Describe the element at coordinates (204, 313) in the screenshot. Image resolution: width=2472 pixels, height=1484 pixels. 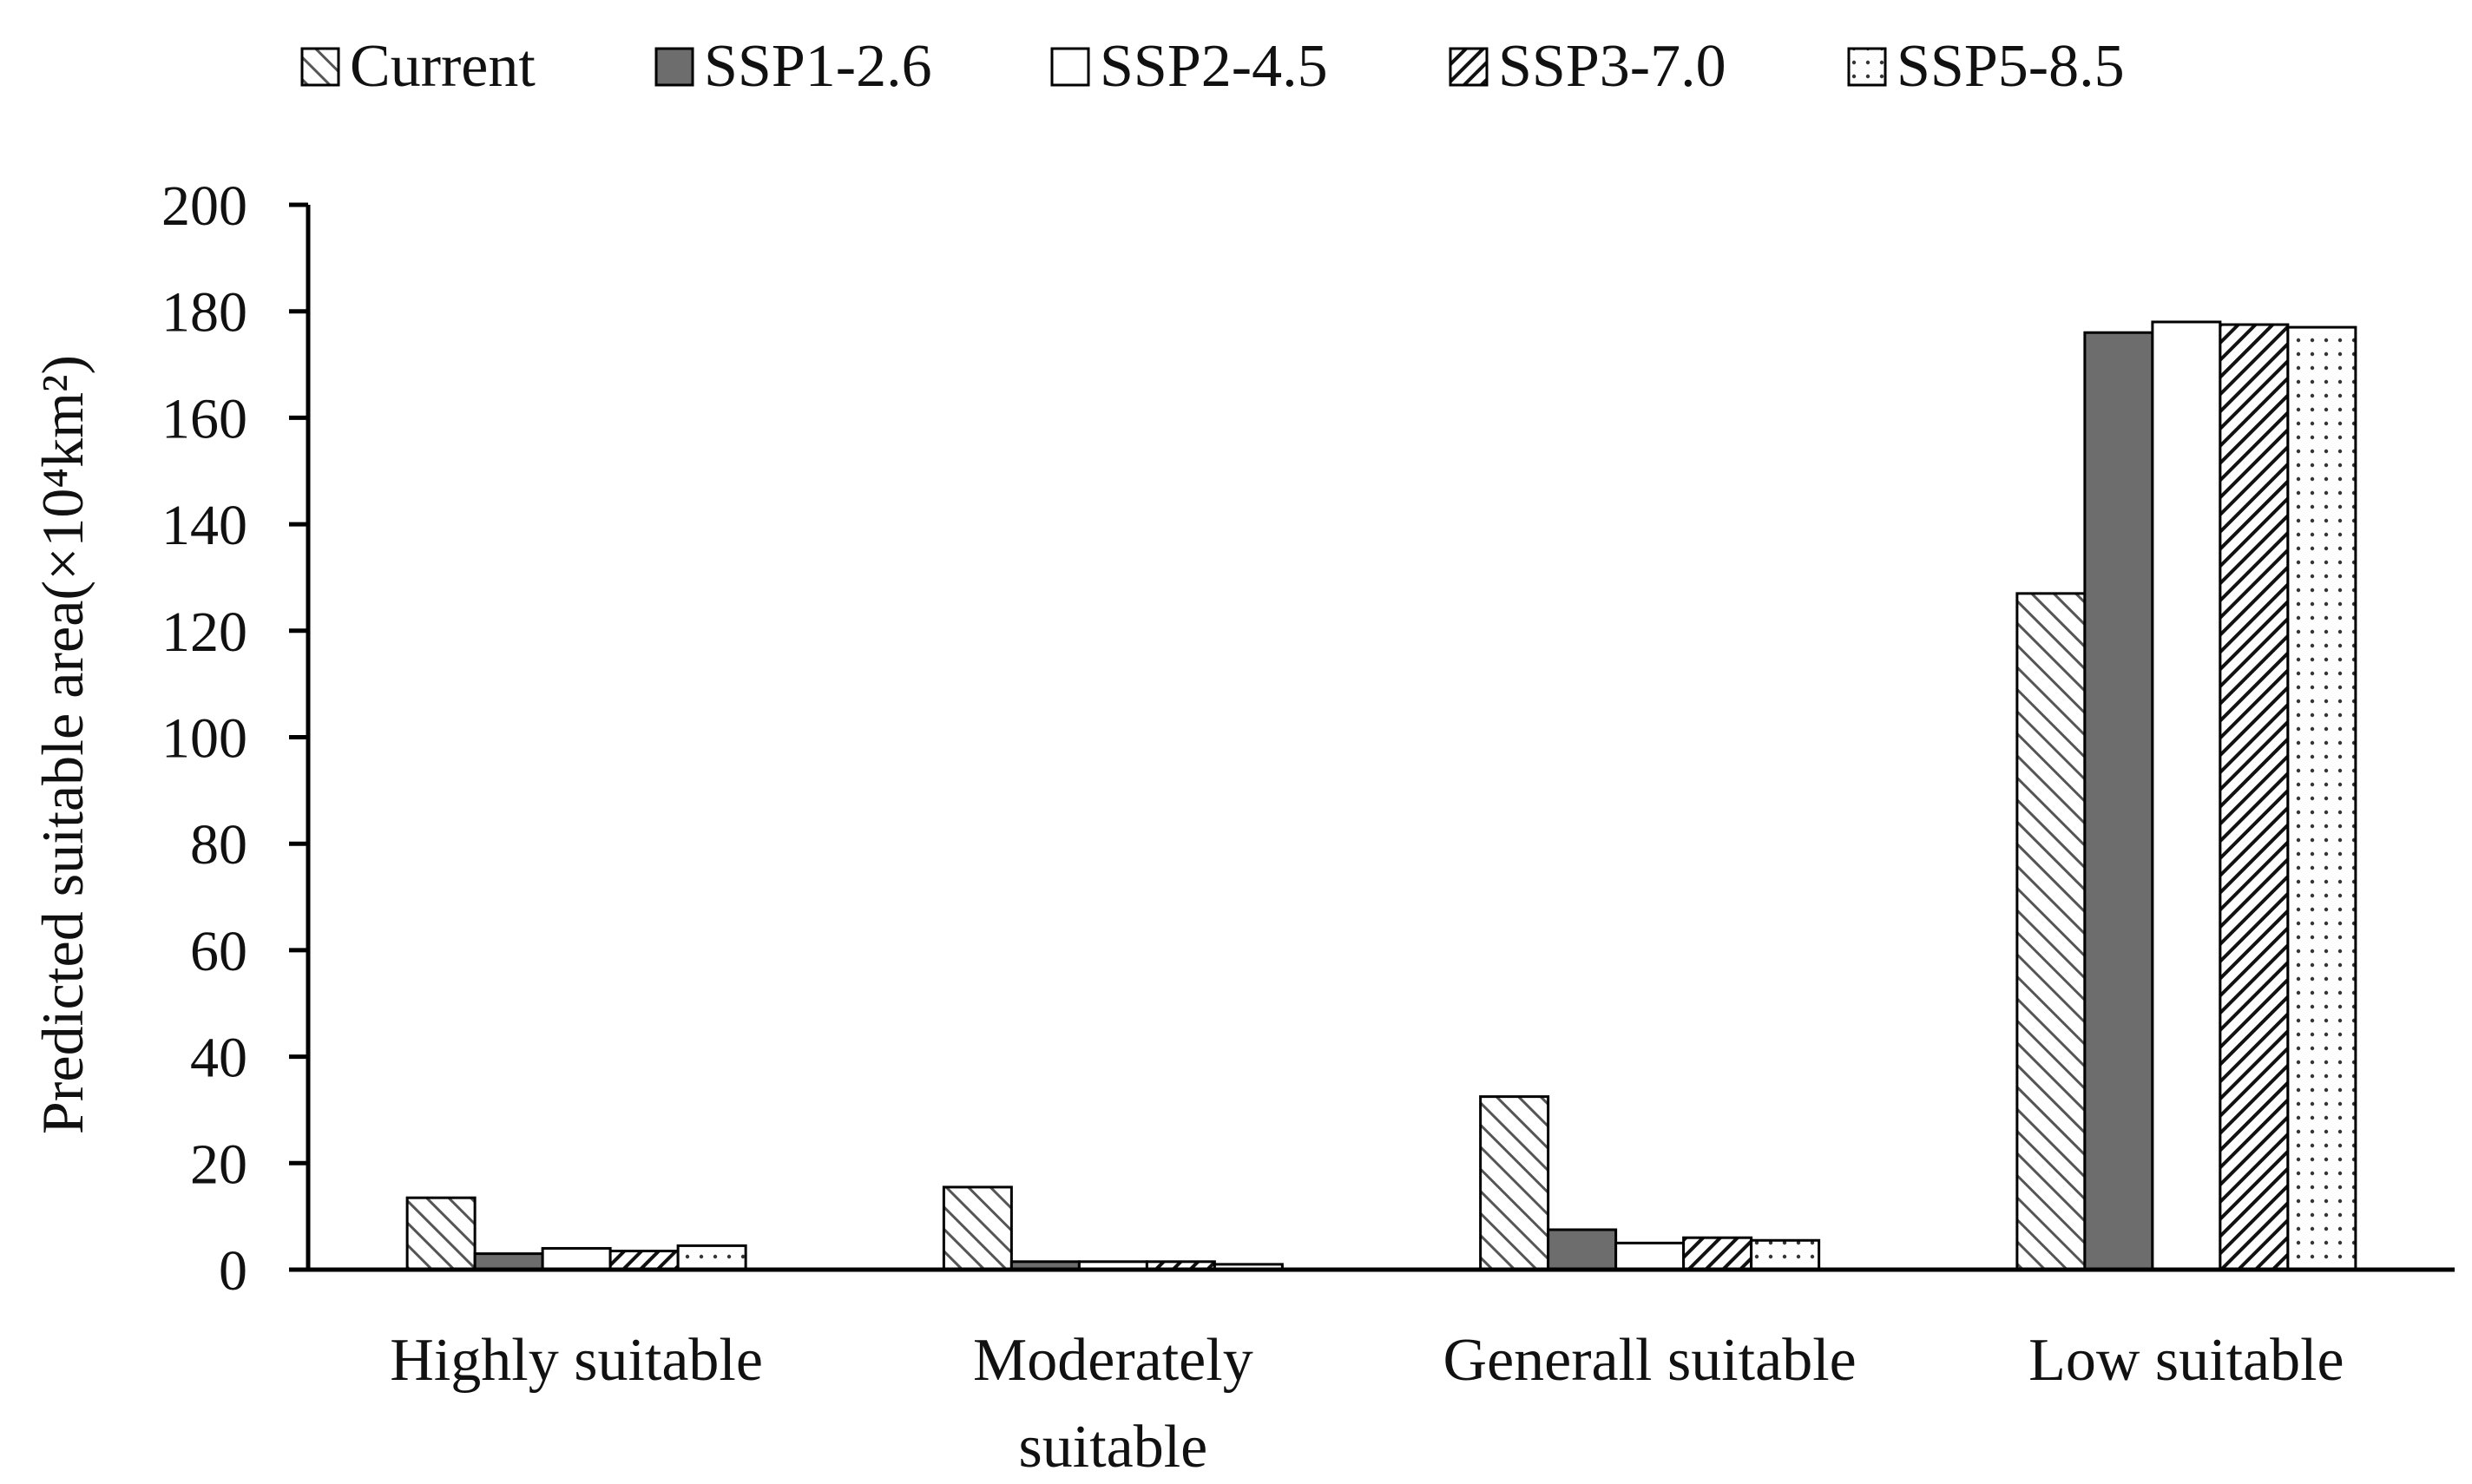
I see `y-tick-label-180: 180` at that location.